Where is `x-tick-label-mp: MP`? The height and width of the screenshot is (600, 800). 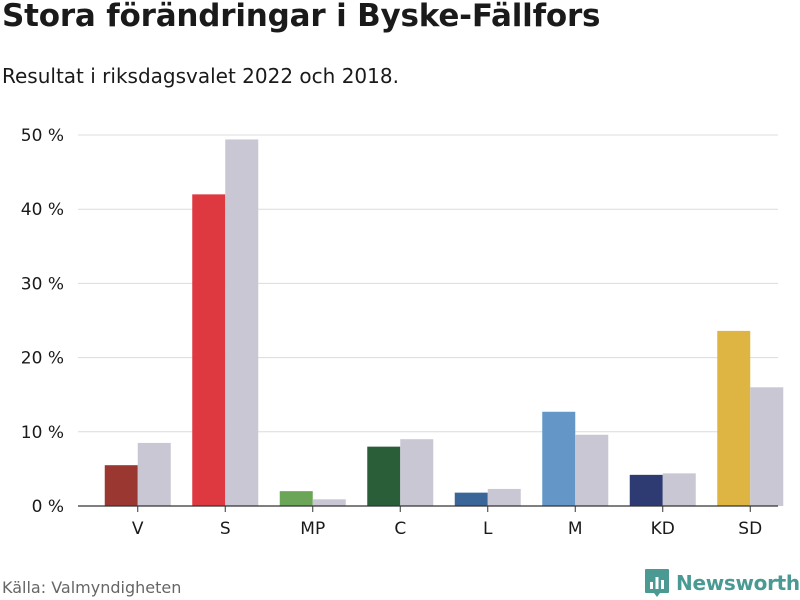 x-tick-label-mp: MP is located at coordinates (312, 529).